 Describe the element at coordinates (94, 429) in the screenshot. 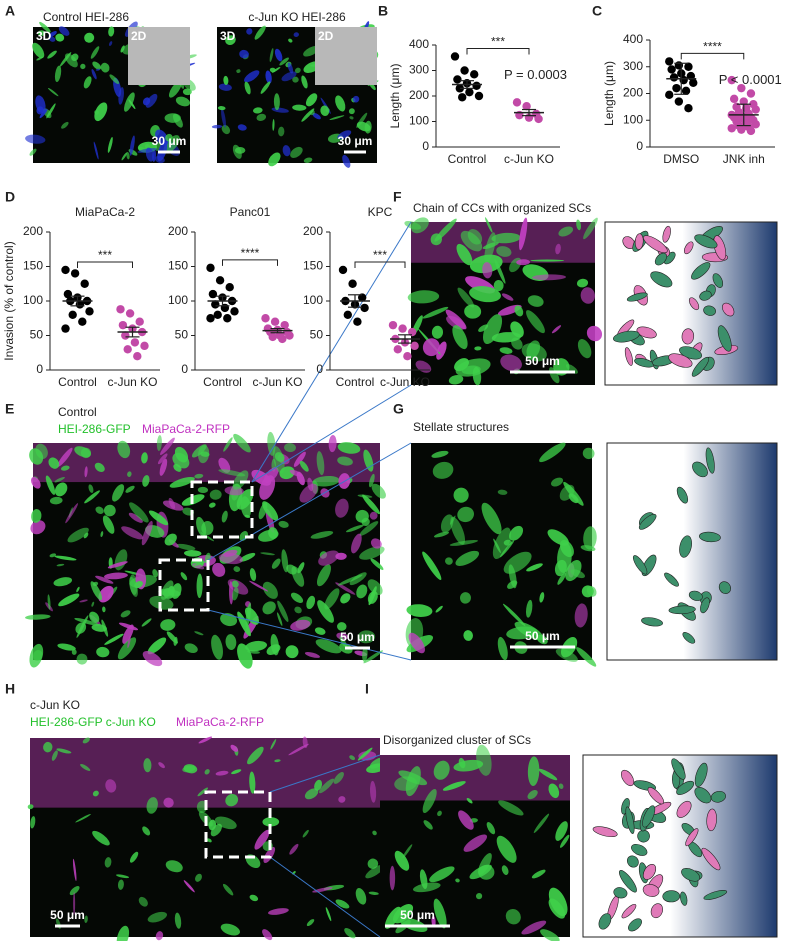

I see `legend-green: HEI-286-GFP` at that location.